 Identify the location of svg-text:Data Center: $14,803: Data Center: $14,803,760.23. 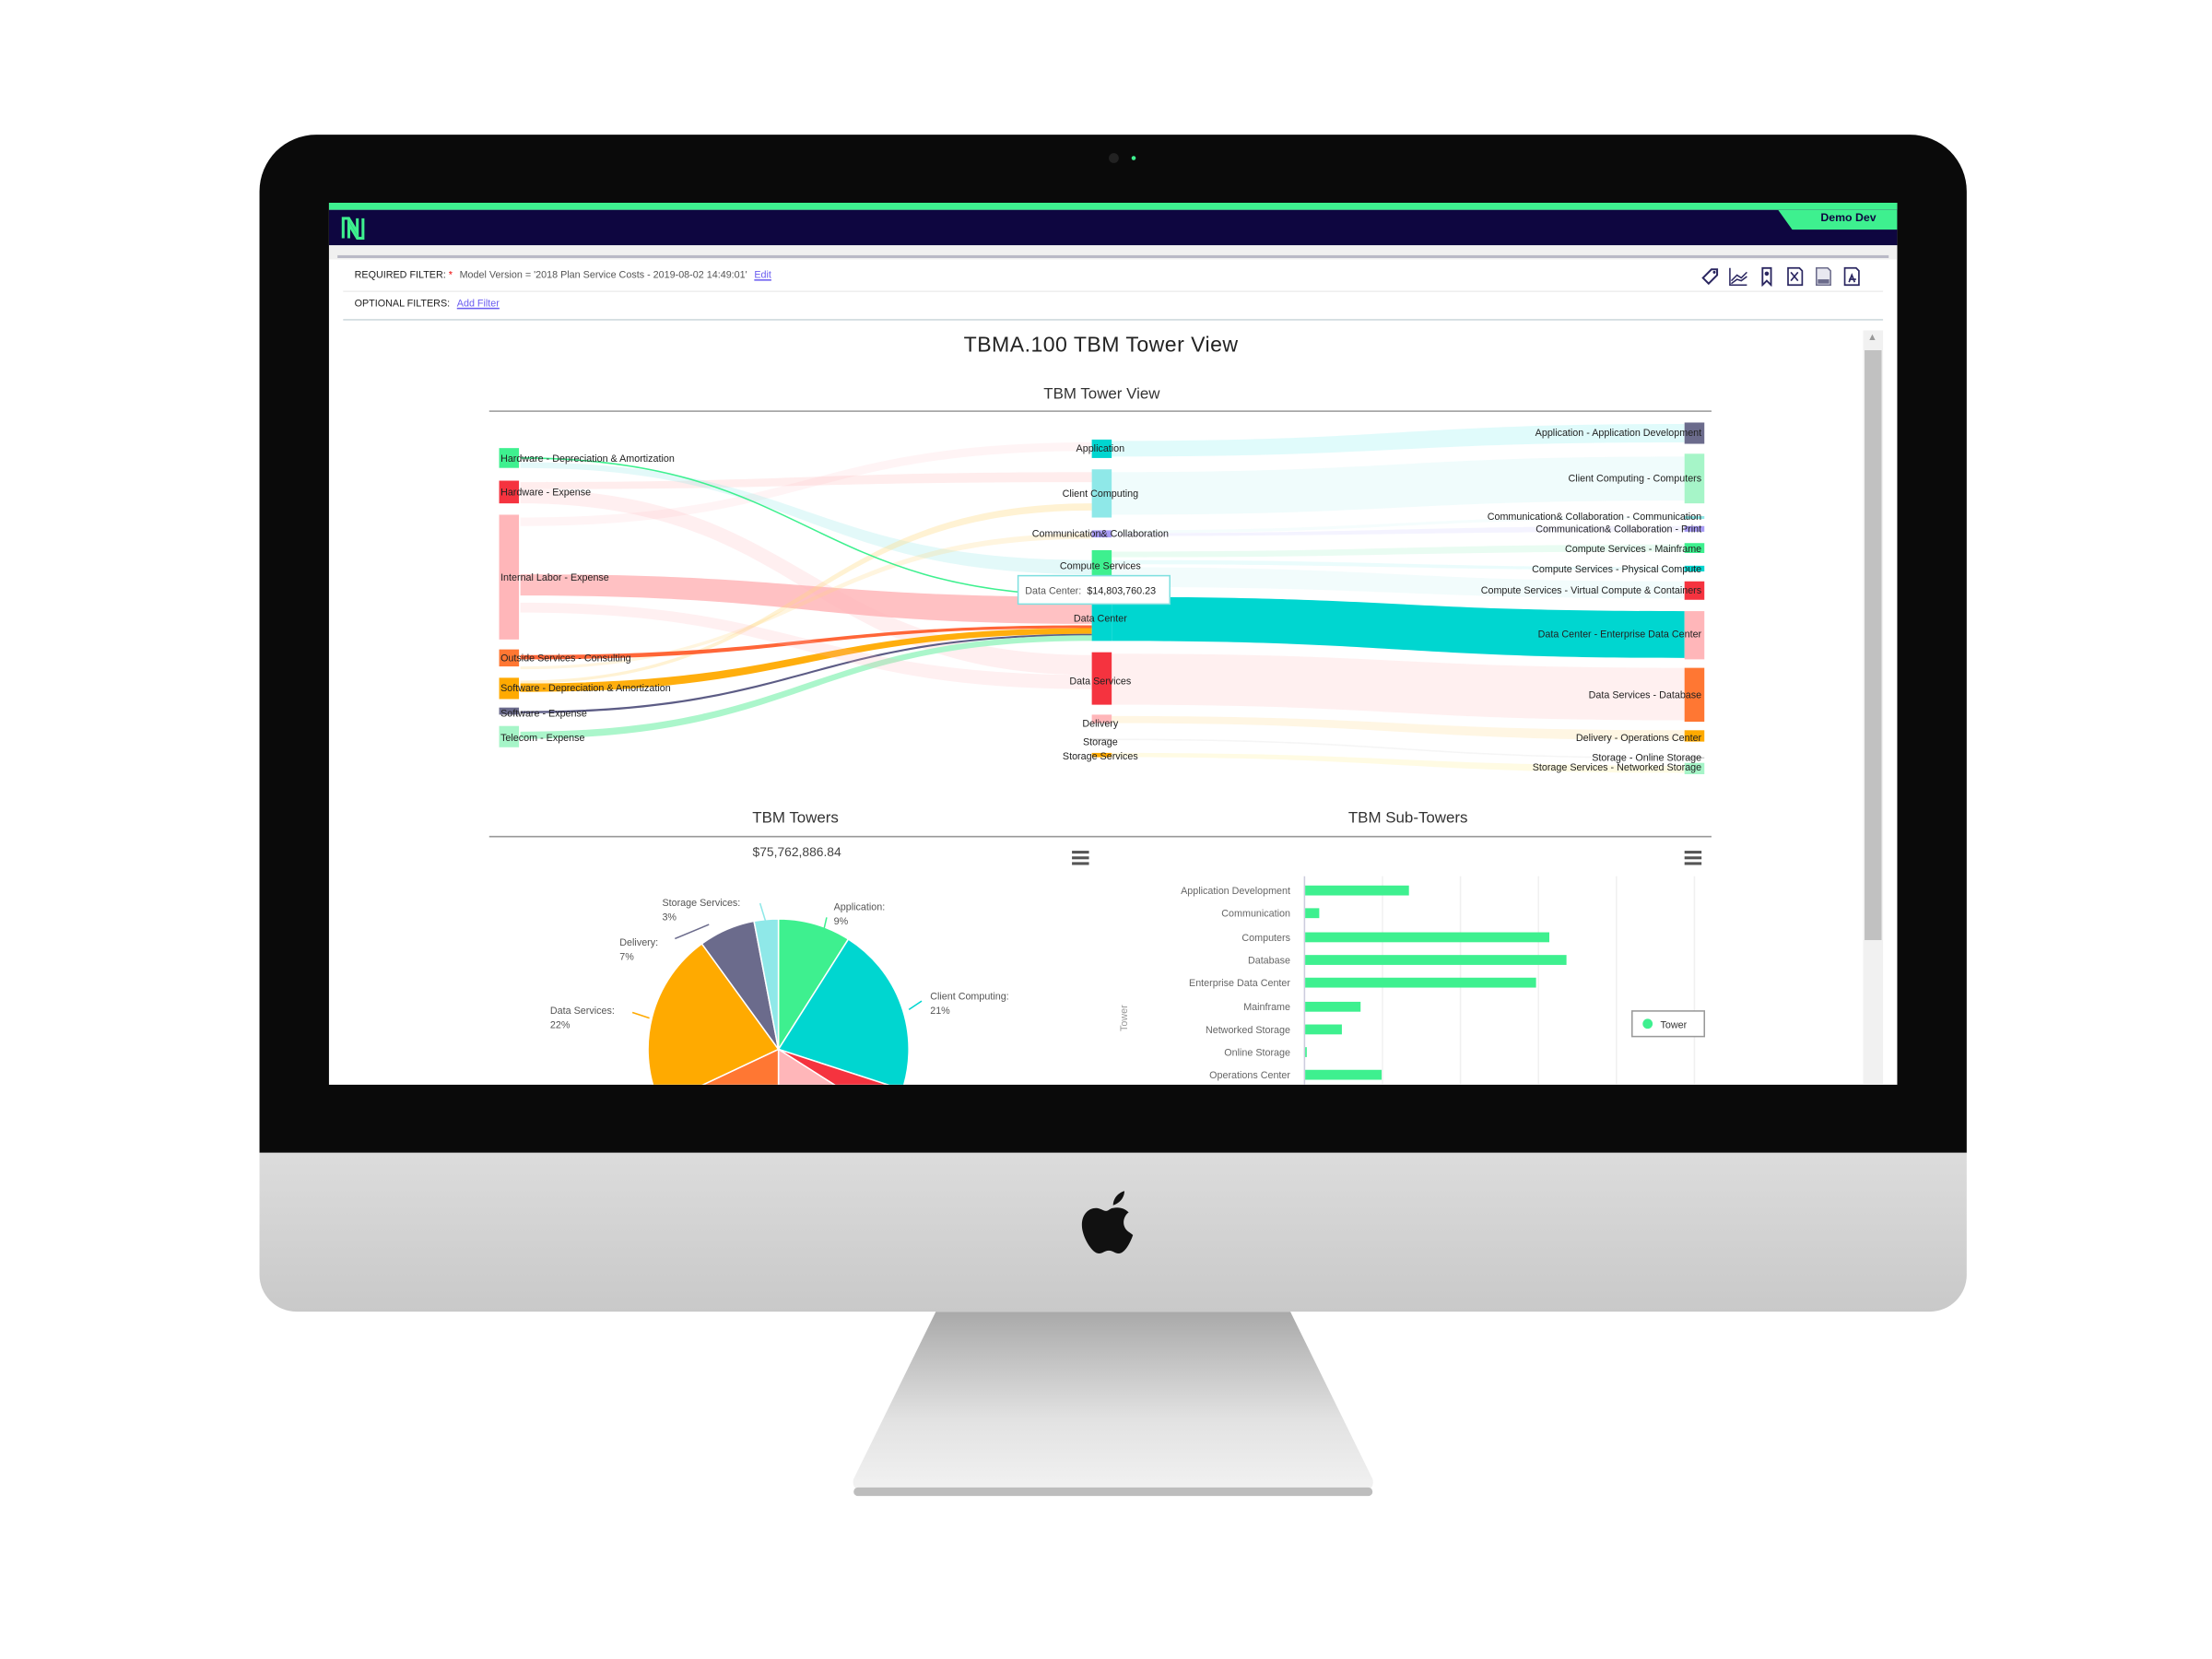
(1090, 591).